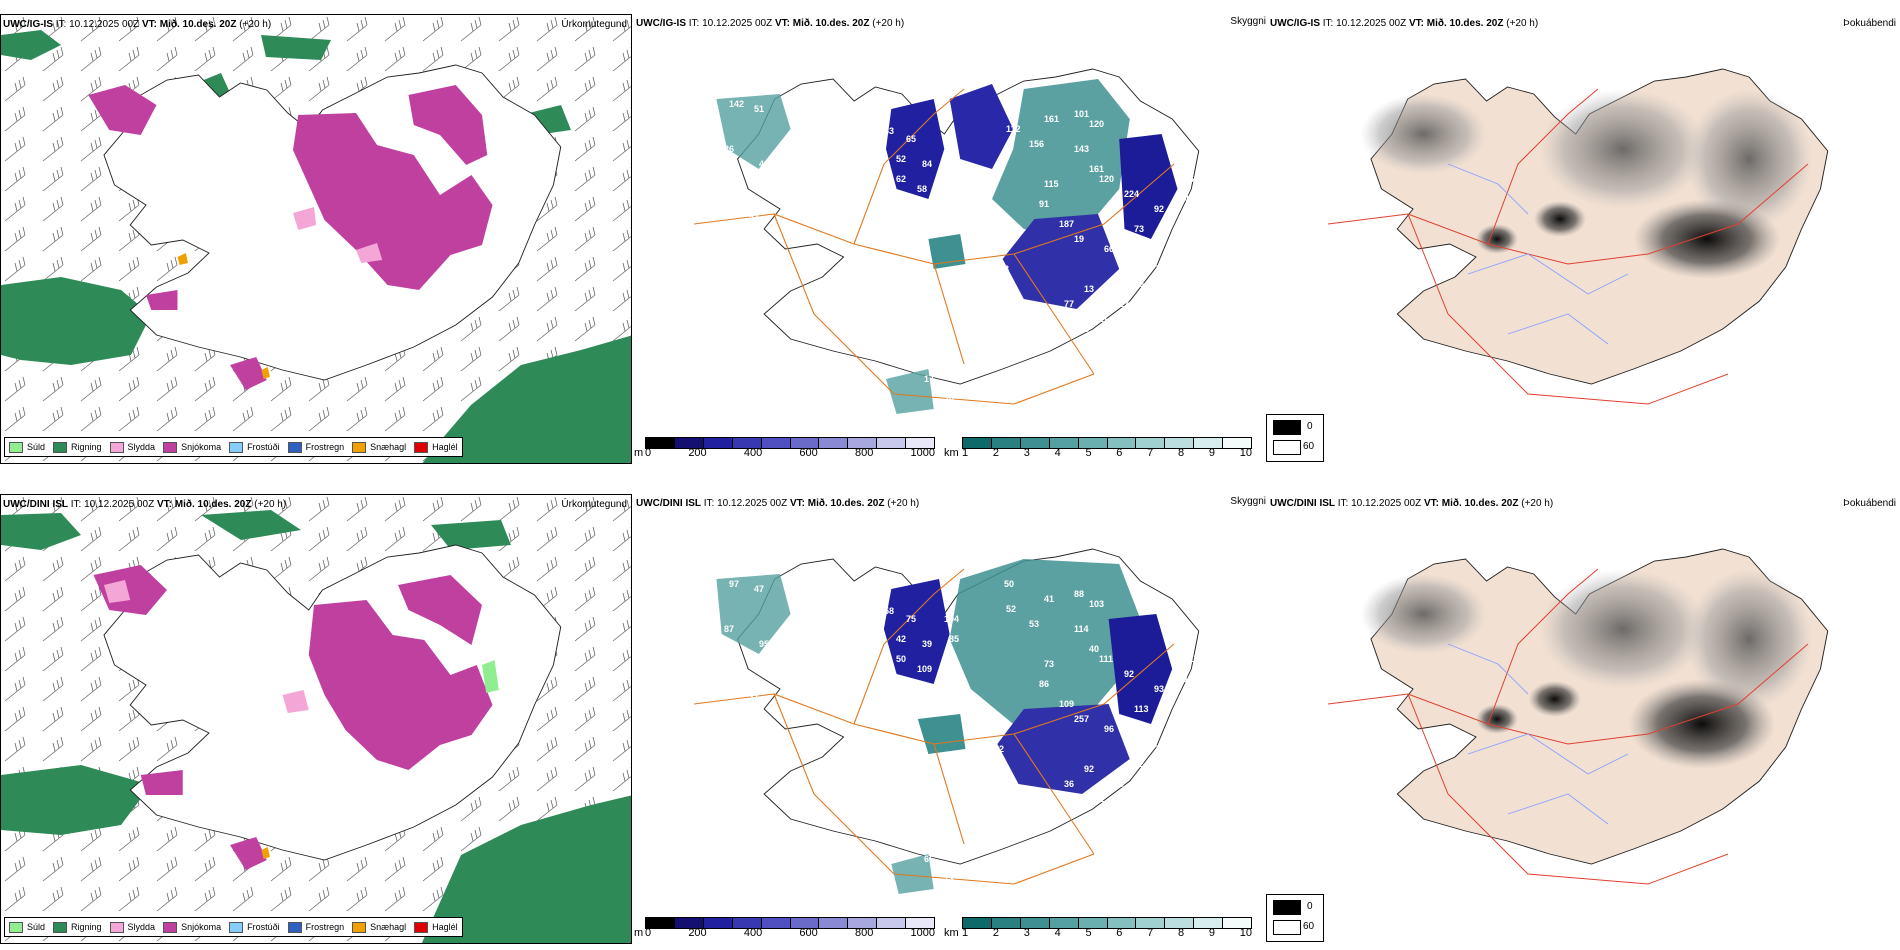 The width and height of the screenshot is (1900, 950). I want to click on value-label: 58, so click(889, 611).